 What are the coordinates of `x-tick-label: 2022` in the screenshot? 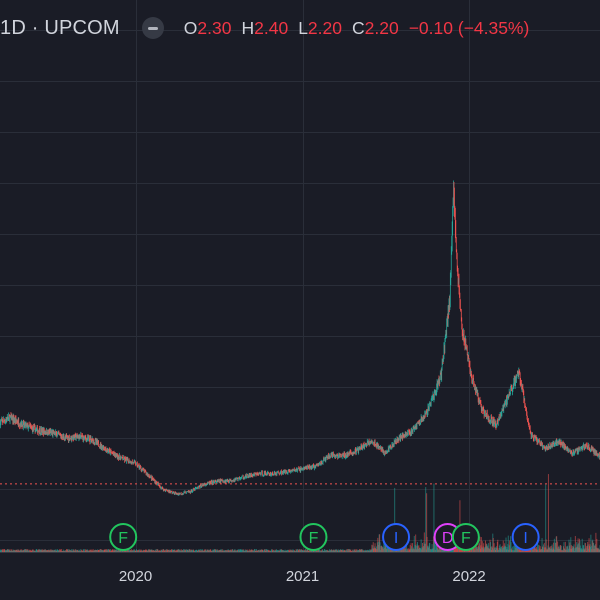 It's located at (468, 576).